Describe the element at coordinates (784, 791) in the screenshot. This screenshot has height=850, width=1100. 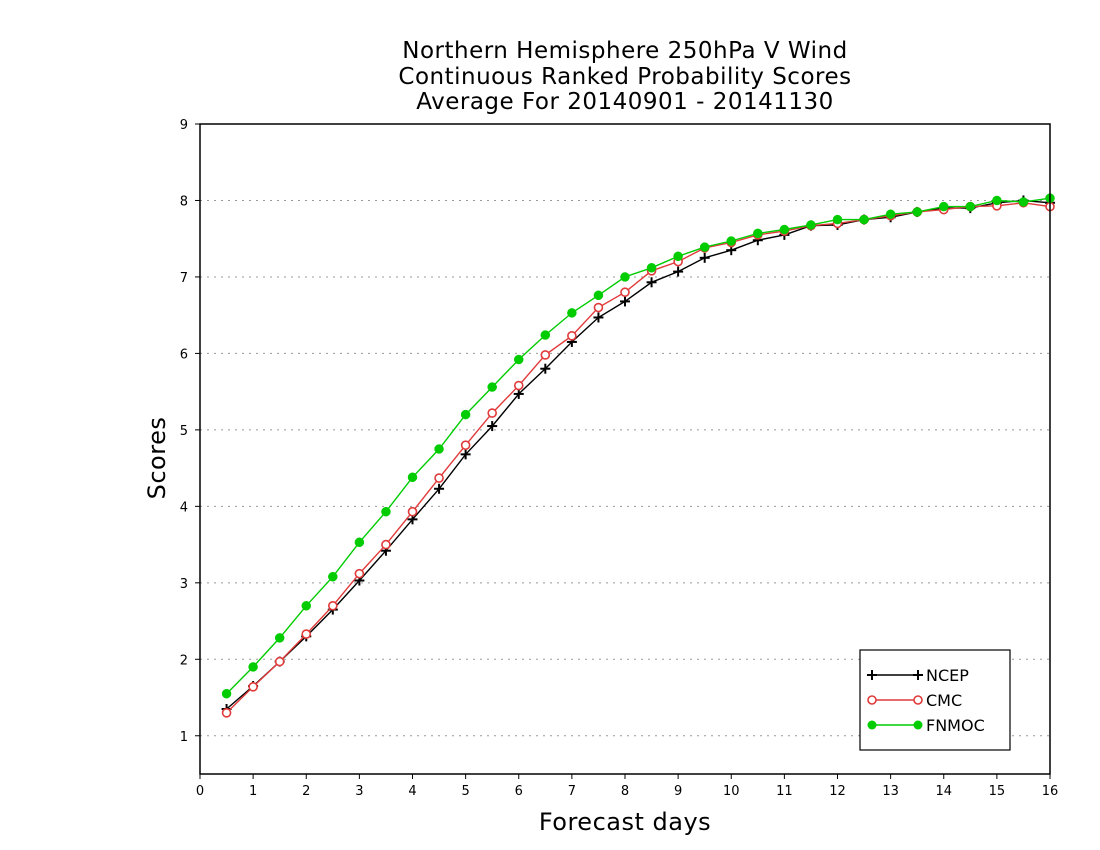
I see `x-tick-label: 11` at that location.